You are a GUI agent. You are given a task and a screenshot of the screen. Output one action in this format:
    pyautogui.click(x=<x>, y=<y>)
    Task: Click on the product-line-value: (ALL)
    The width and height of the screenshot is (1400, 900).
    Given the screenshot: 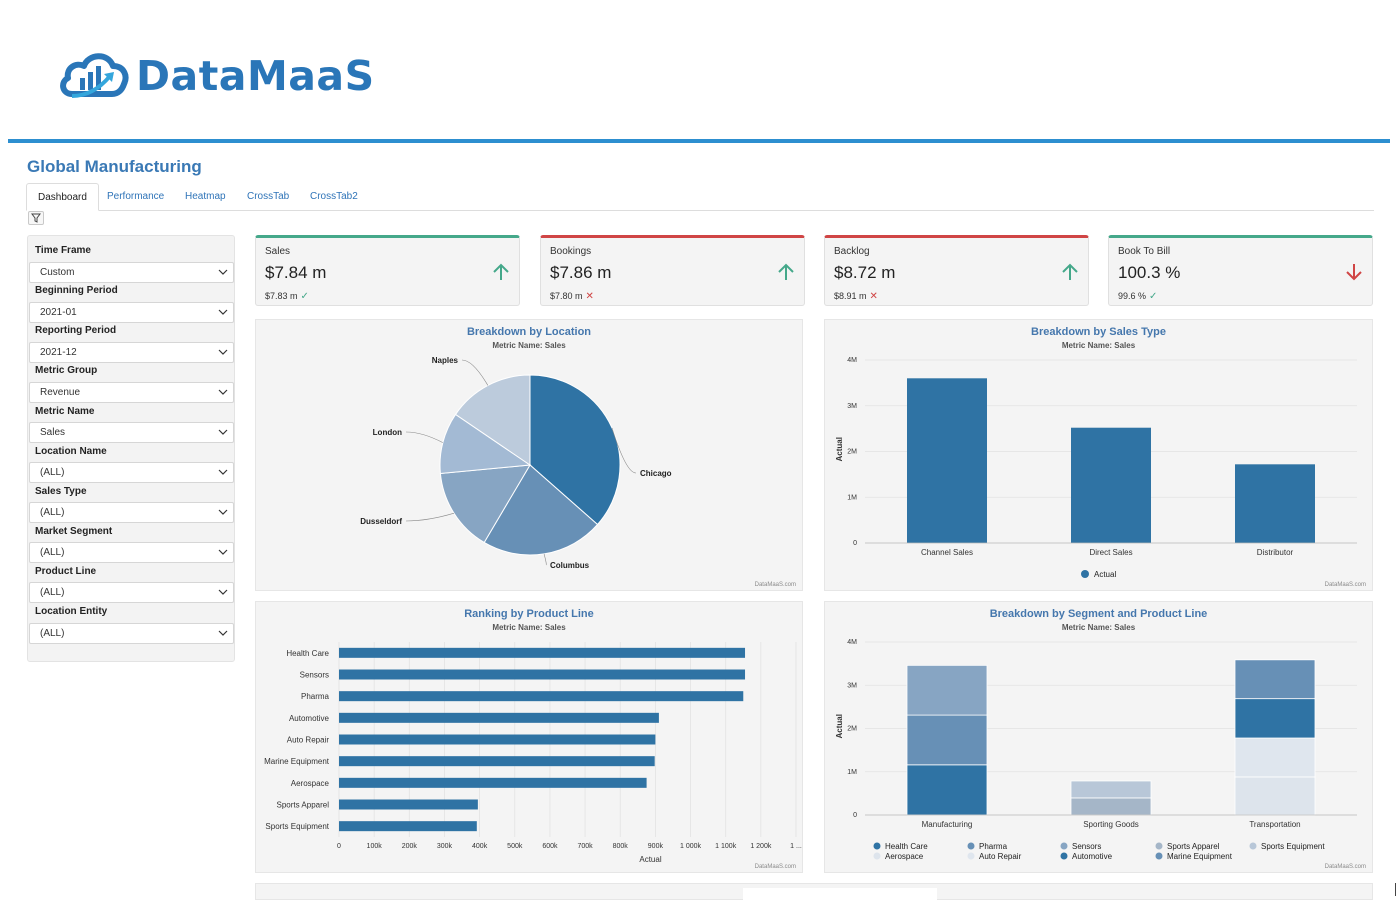 What is the action you would take?
    pyautogui.click(x=52, y=592)
    